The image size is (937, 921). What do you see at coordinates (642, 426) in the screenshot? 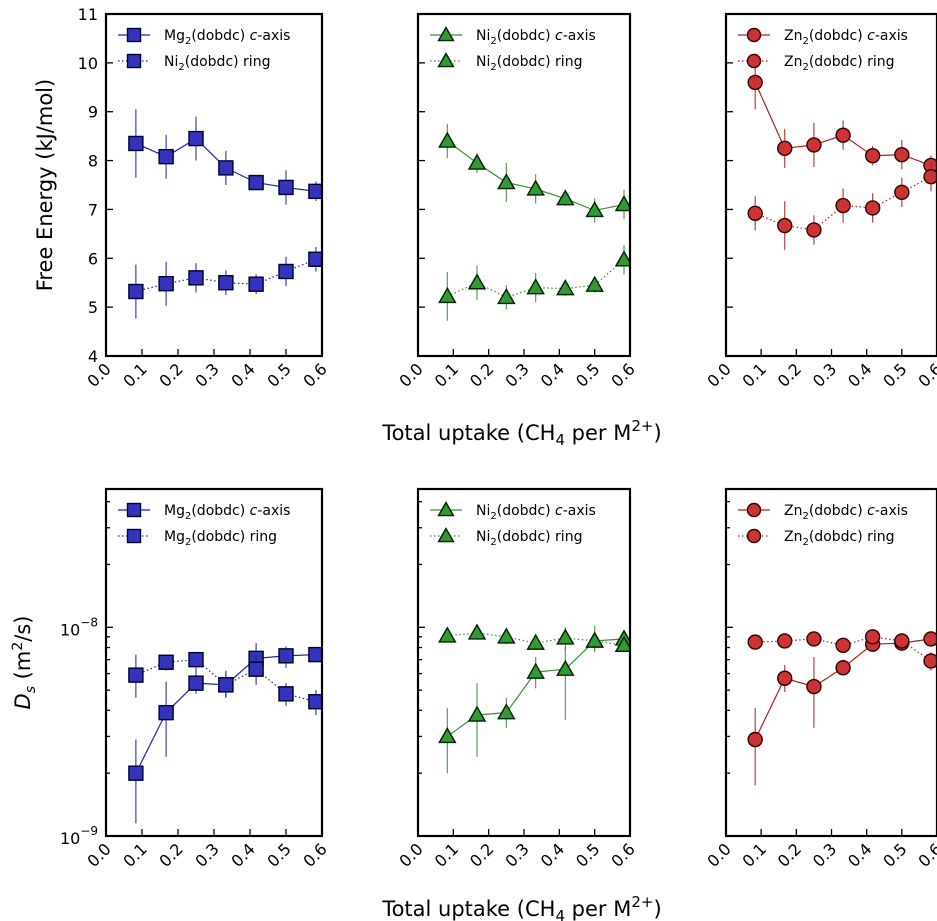
I see `x-title-superscript: 2+` at bounding box center [642, 426].